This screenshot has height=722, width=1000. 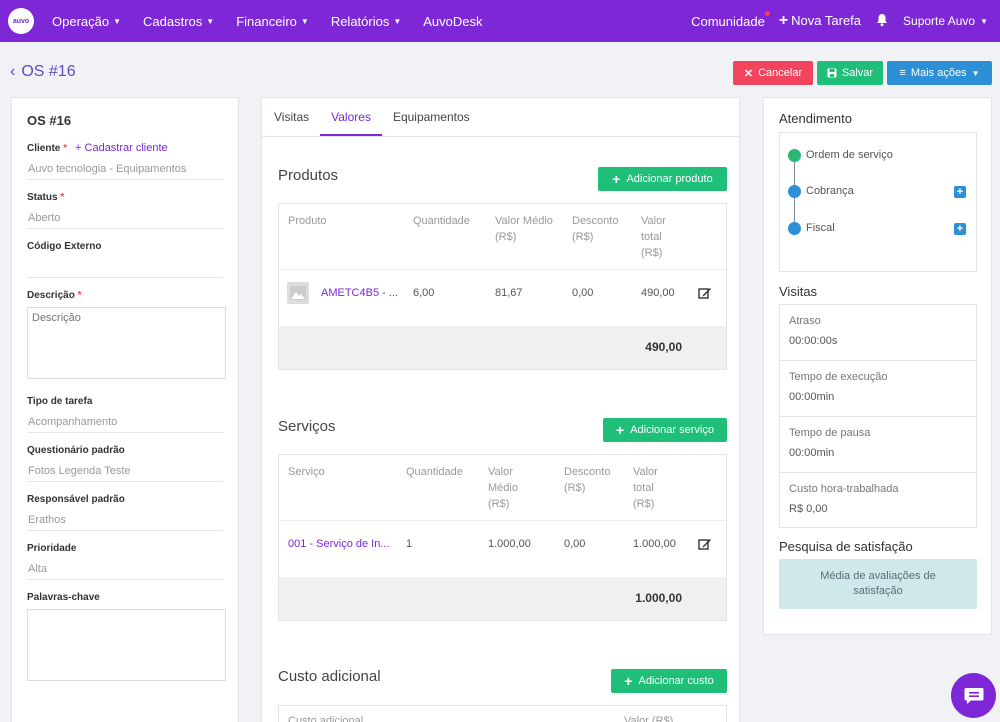 I want to click on nova-tarefa-button: + Nova Tarefa, so click(x=820, y=21).